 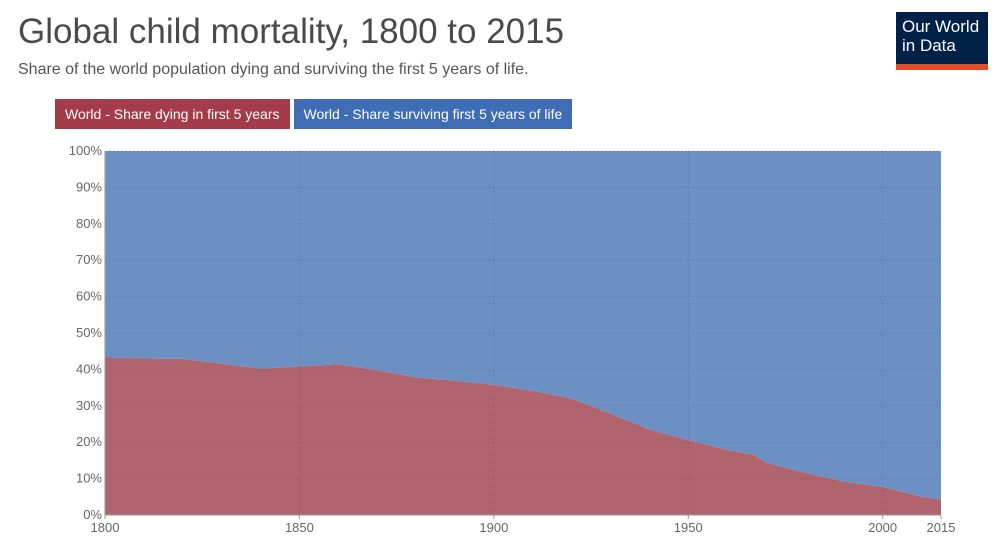 What do you see at coordinates (299, 527) in the screenshot?
I see `x-tick-label: 1850` at bounding box center [299, 527].